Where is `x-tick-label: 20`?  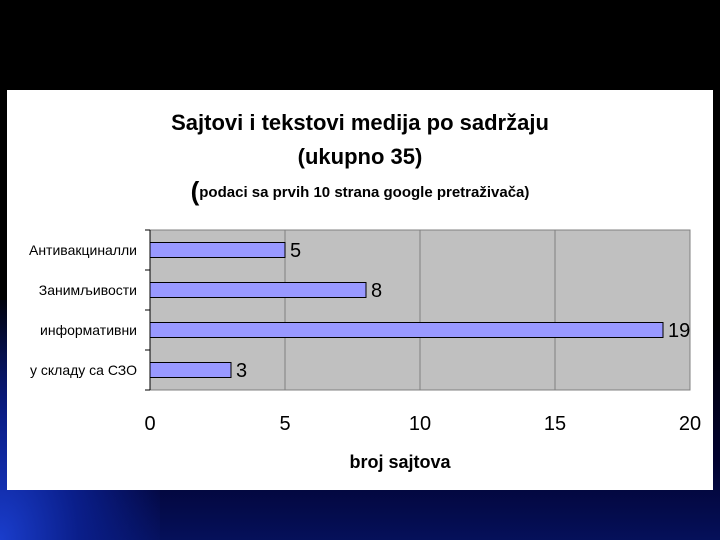 x-tick-label: 20 is located at coordinates (690, 424).